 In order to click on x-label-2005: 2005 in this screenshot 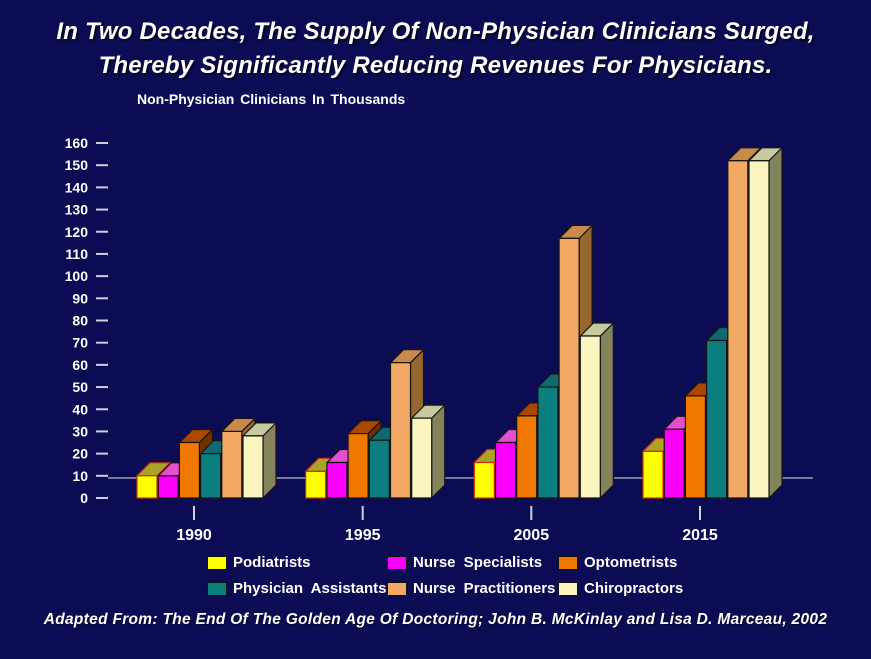, I will do `click(532, 535)`.